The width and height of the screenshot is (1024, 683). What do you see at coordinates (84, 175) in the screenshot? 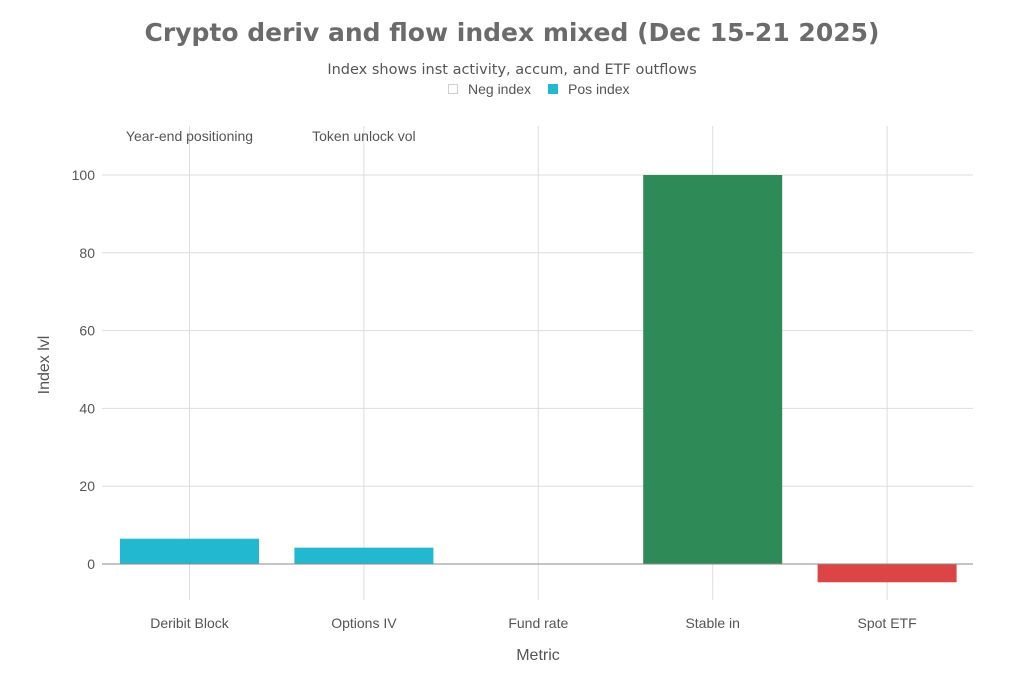
I see `y-tick-label: 100` at bounding box center [84, 175].